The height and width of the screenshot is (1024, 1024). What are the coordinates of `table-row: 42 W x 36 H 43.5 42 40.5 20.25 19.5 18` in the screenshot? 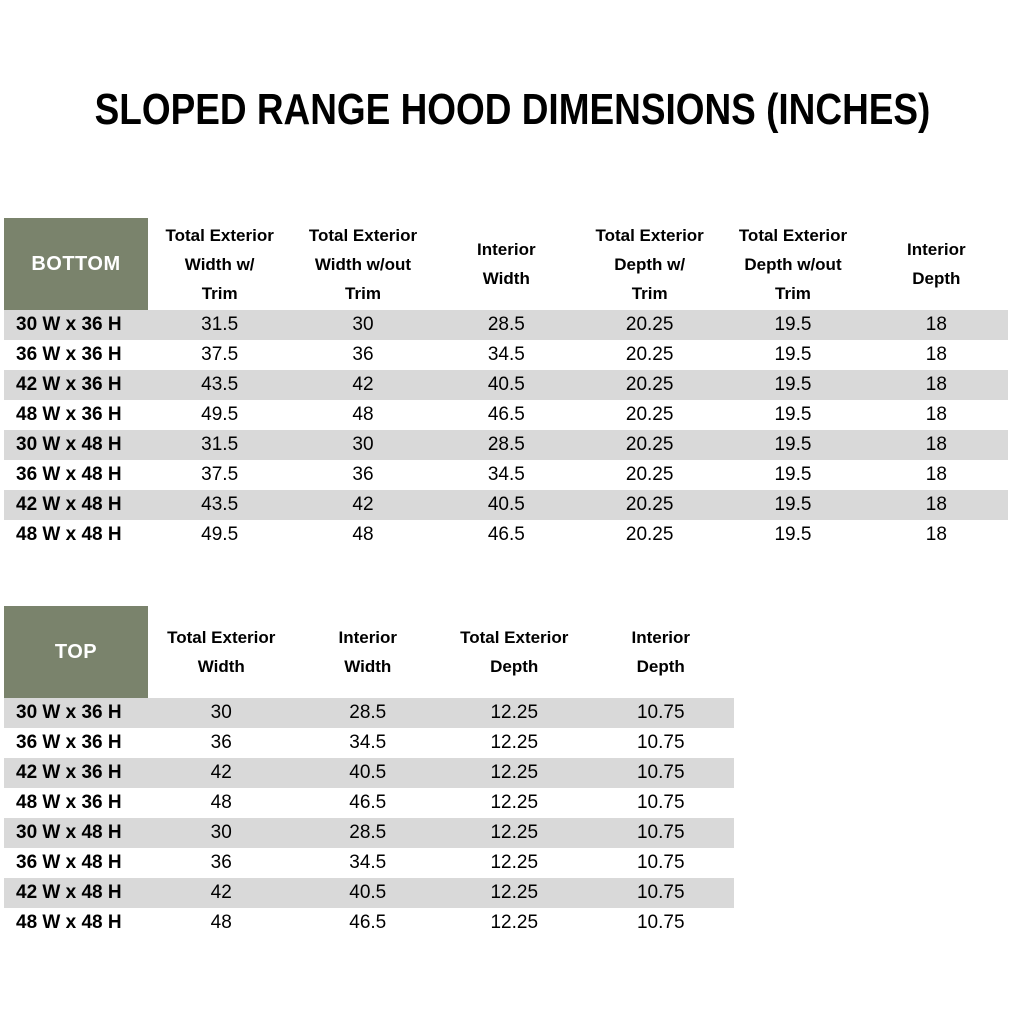 It's located at (506, 385).